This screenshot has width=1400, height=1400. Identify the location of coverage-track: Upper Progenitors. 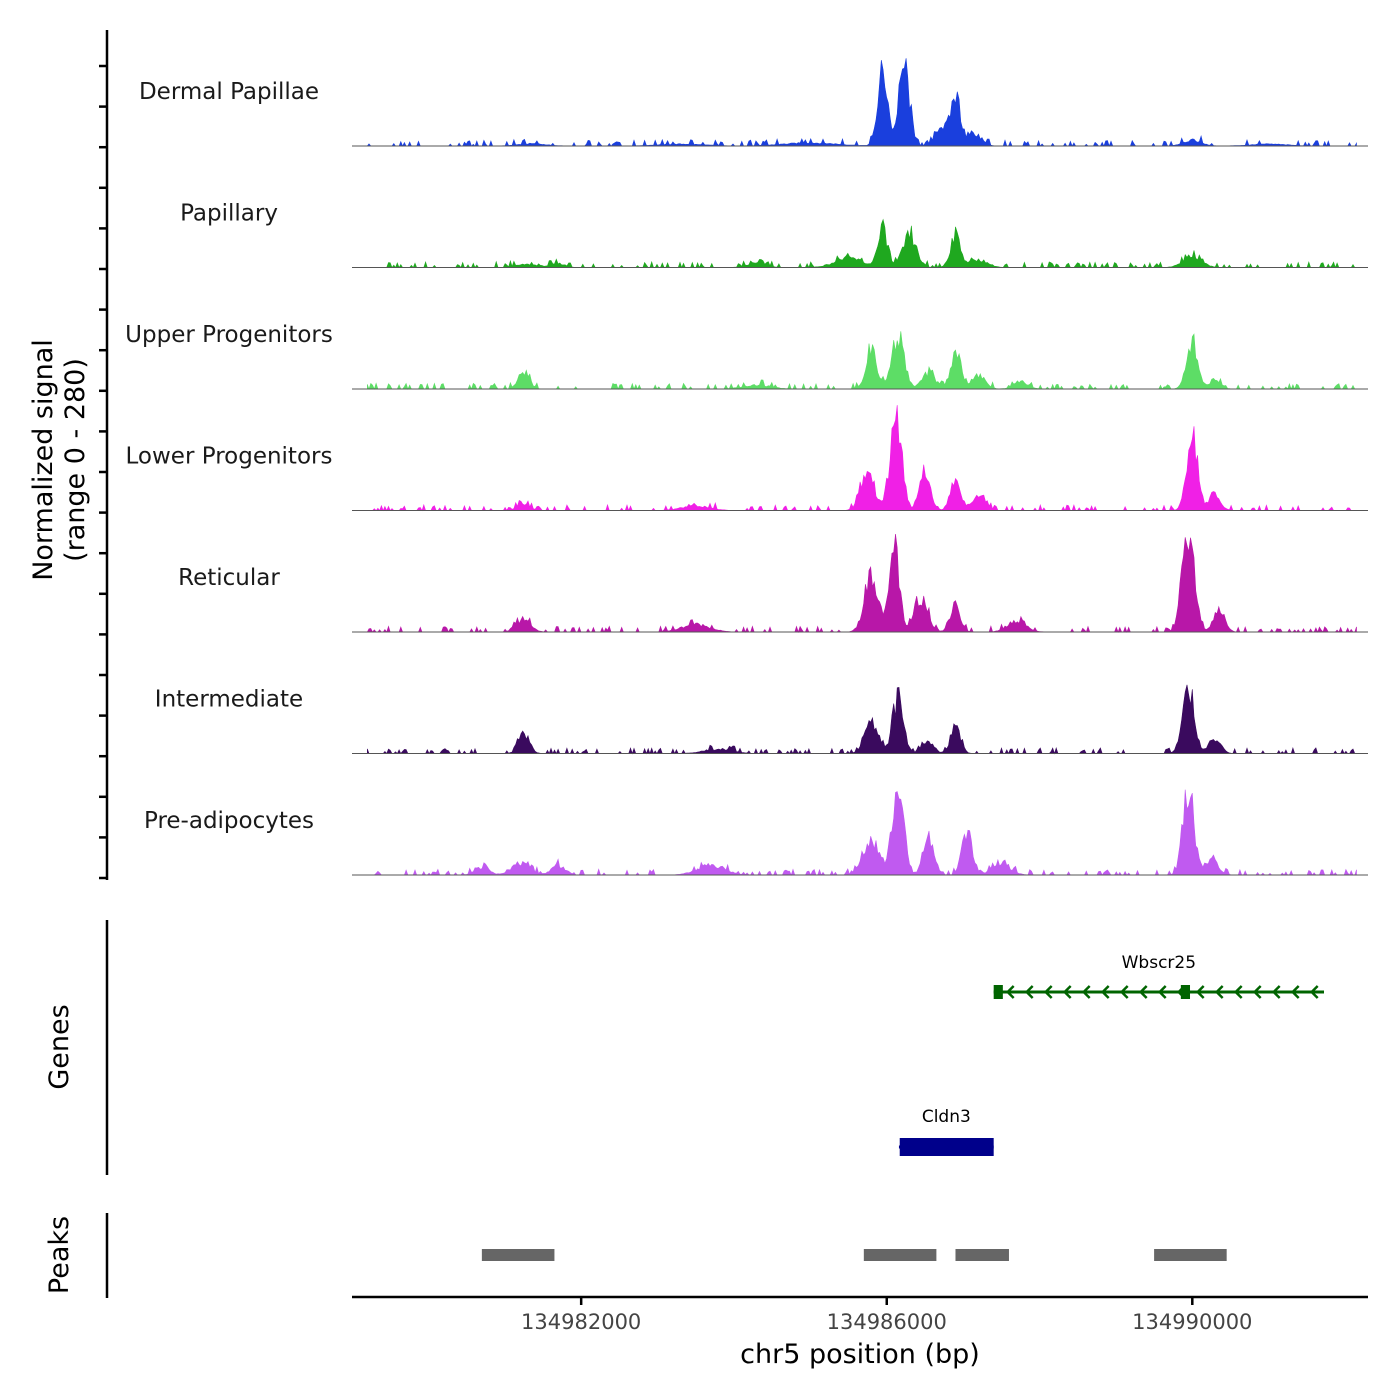
(746, 356).